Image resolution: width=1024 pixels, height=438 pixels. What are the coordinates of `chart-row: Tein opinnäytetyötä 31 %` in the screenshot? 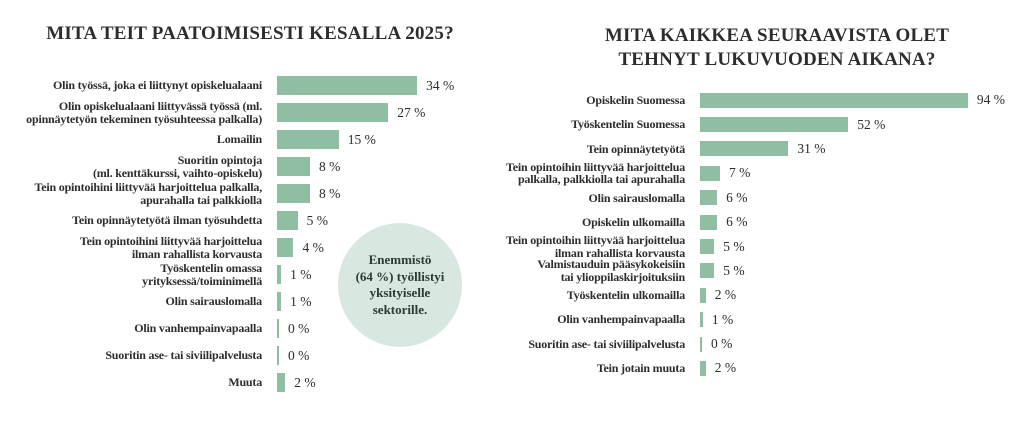 It's located at (760, 149).